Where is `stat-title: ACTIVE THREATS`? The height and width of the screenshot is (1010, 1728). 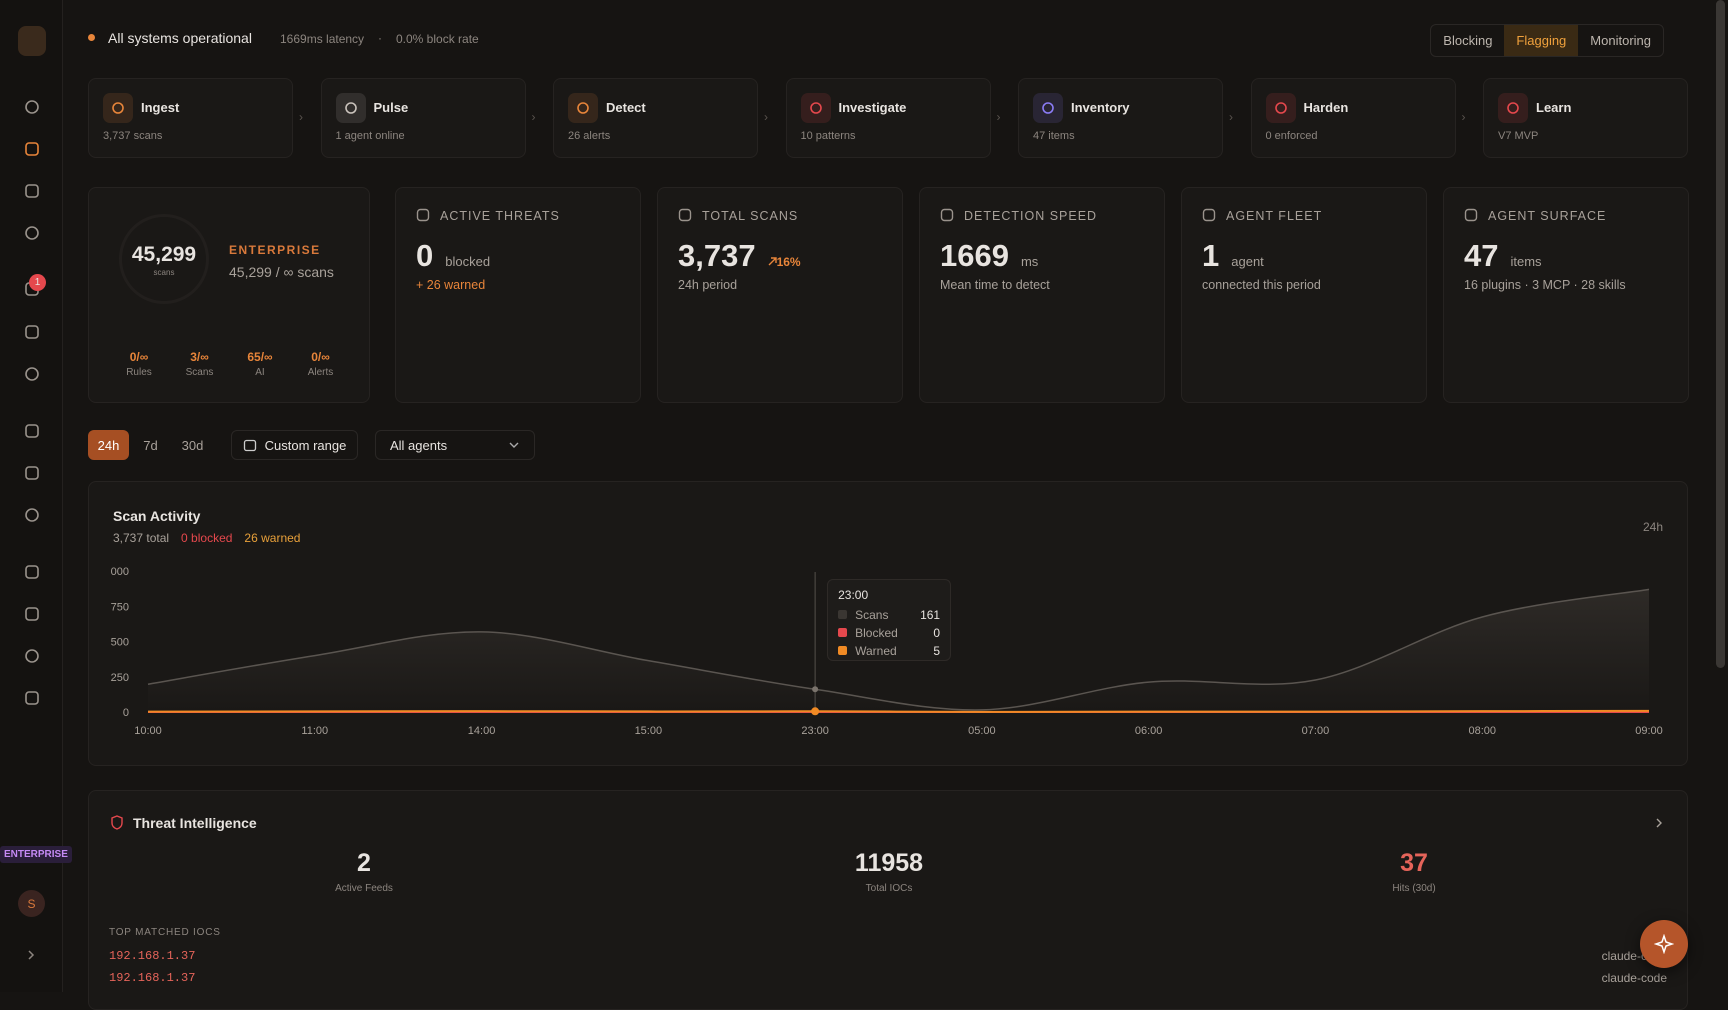
stat-title: ACTIVE THREATS is located at coordinates (500, 216).